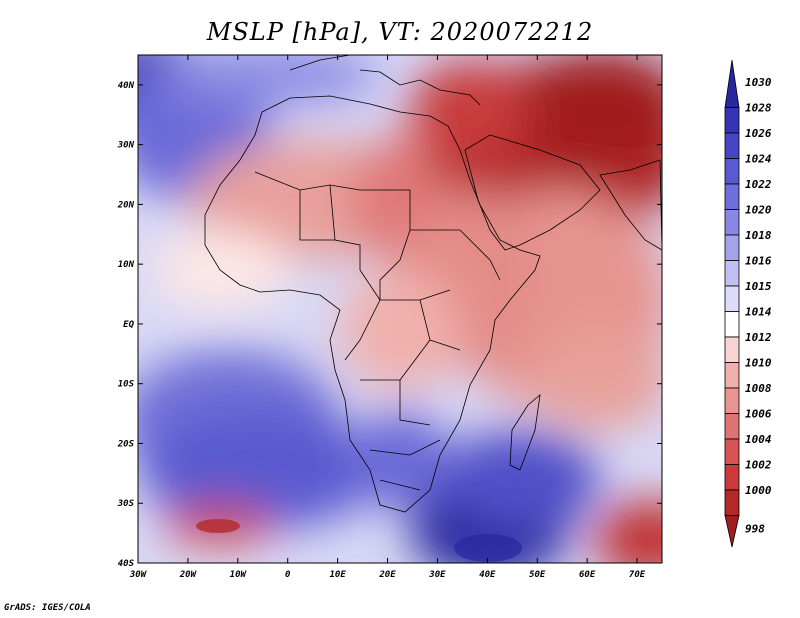 This screenshot has width=800, height=618. What do you see at coordinates (758, 388) in the screenshot?
I see `colorbar-label: 1008` at bounding box center [758, 388].